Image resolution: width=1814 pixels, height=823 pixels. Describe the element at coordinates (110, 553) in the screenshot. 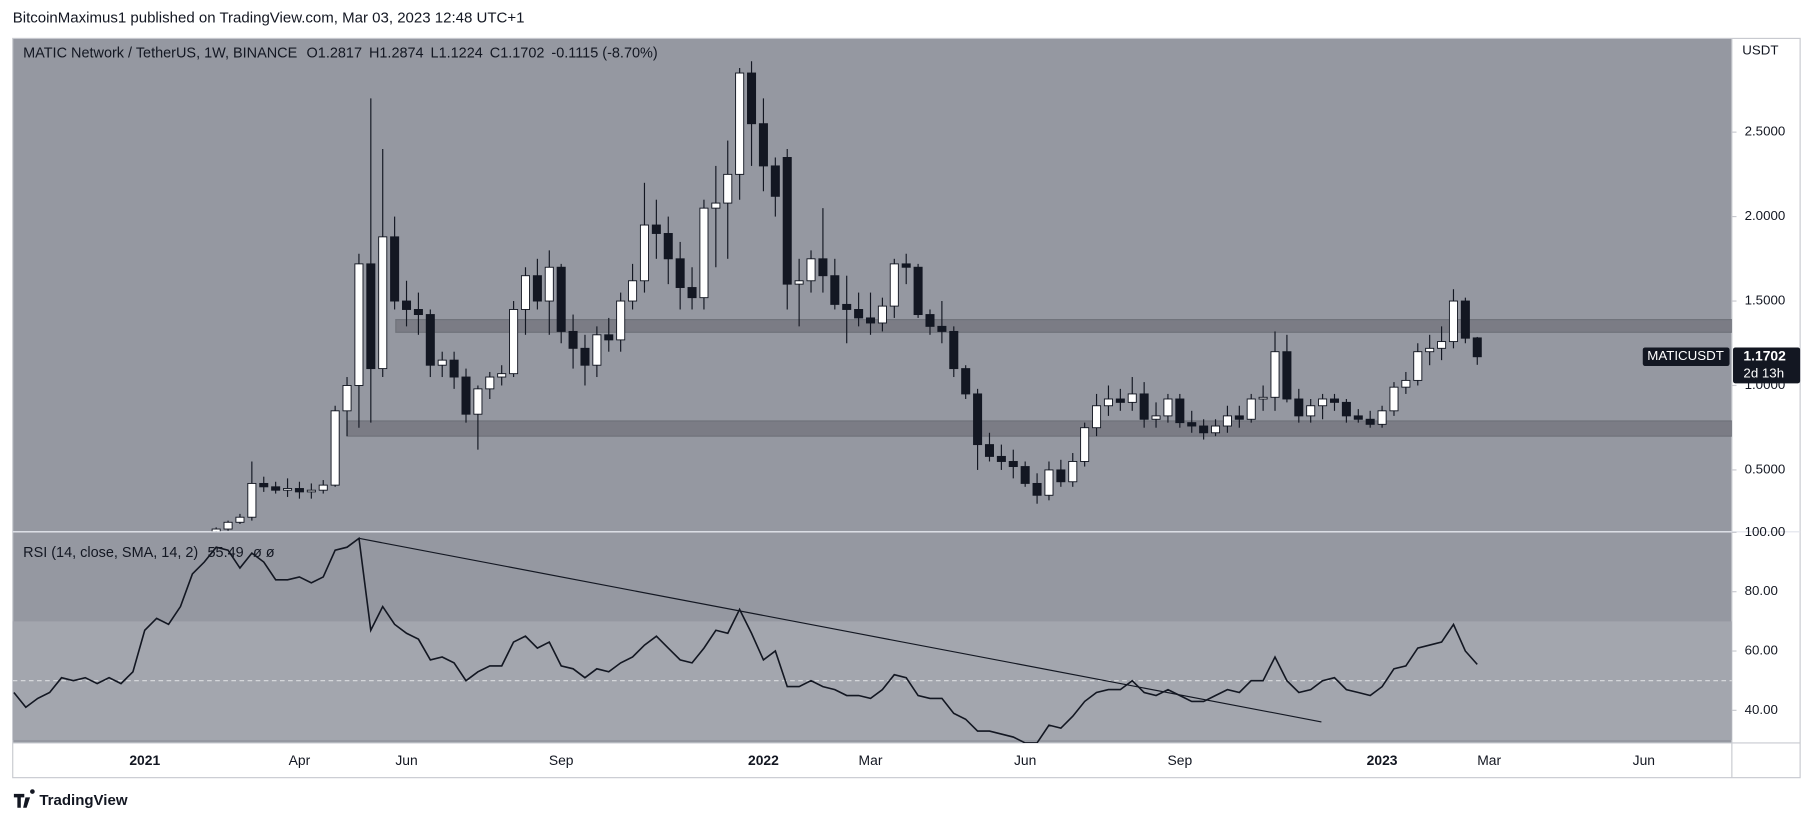

I see `rsi-title: RSI (14, close, SMA, 14, 2)` at that location.